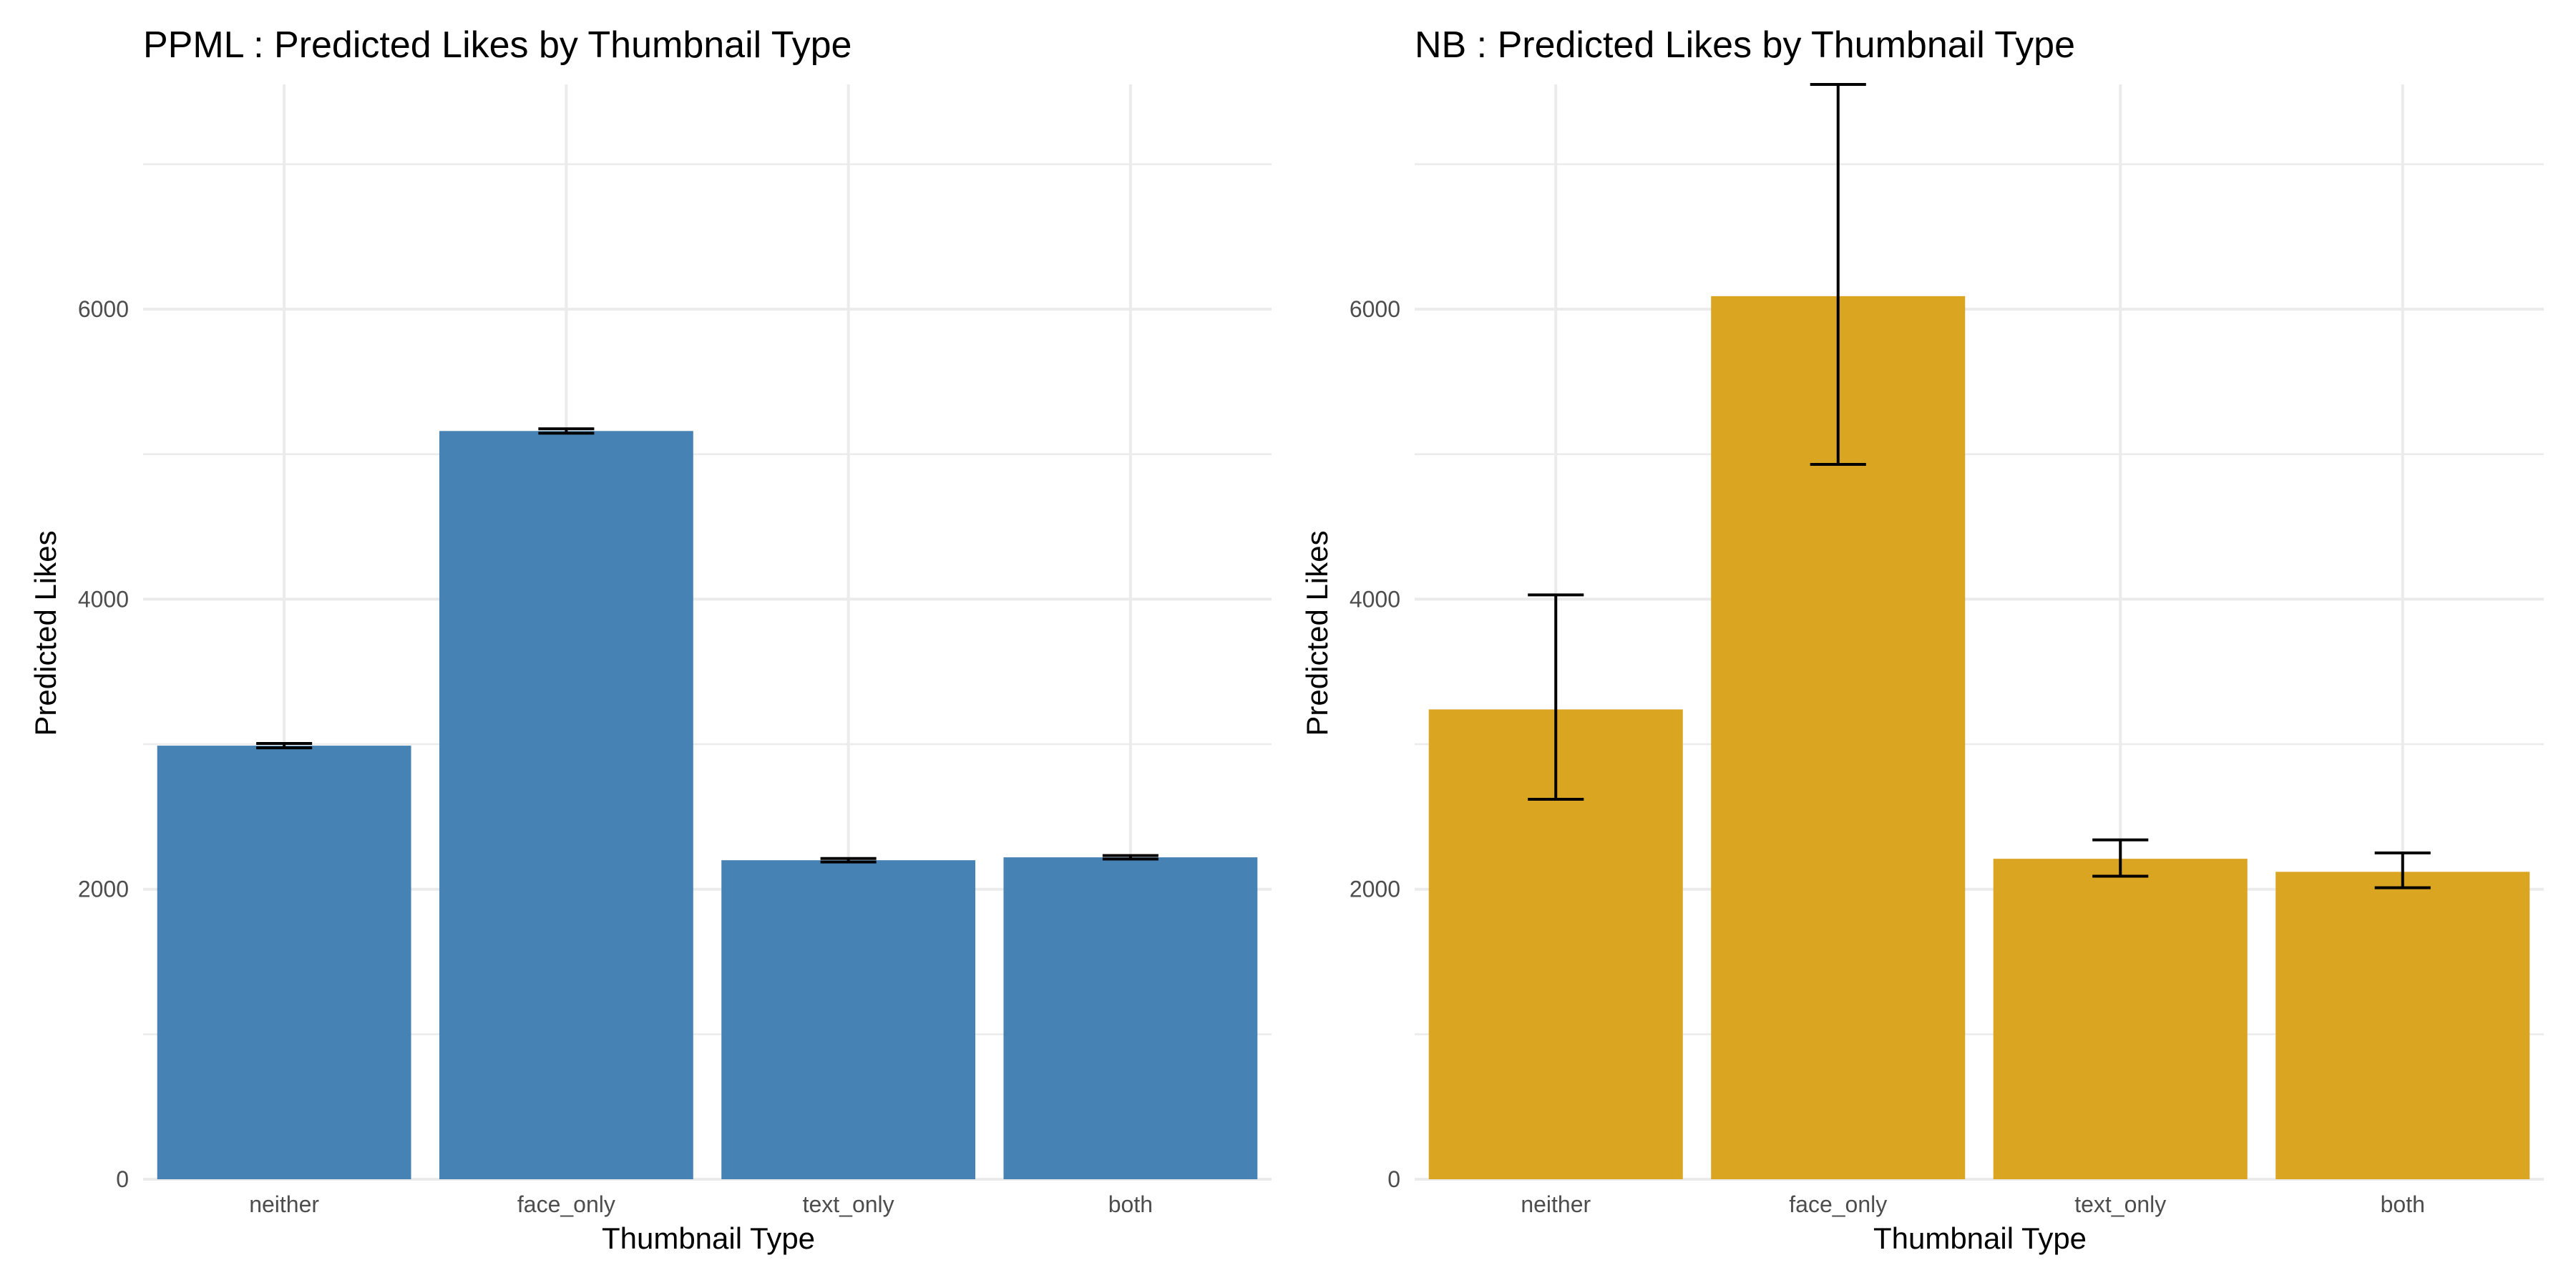  I want to click on bar-face_only, so click(566, 805).